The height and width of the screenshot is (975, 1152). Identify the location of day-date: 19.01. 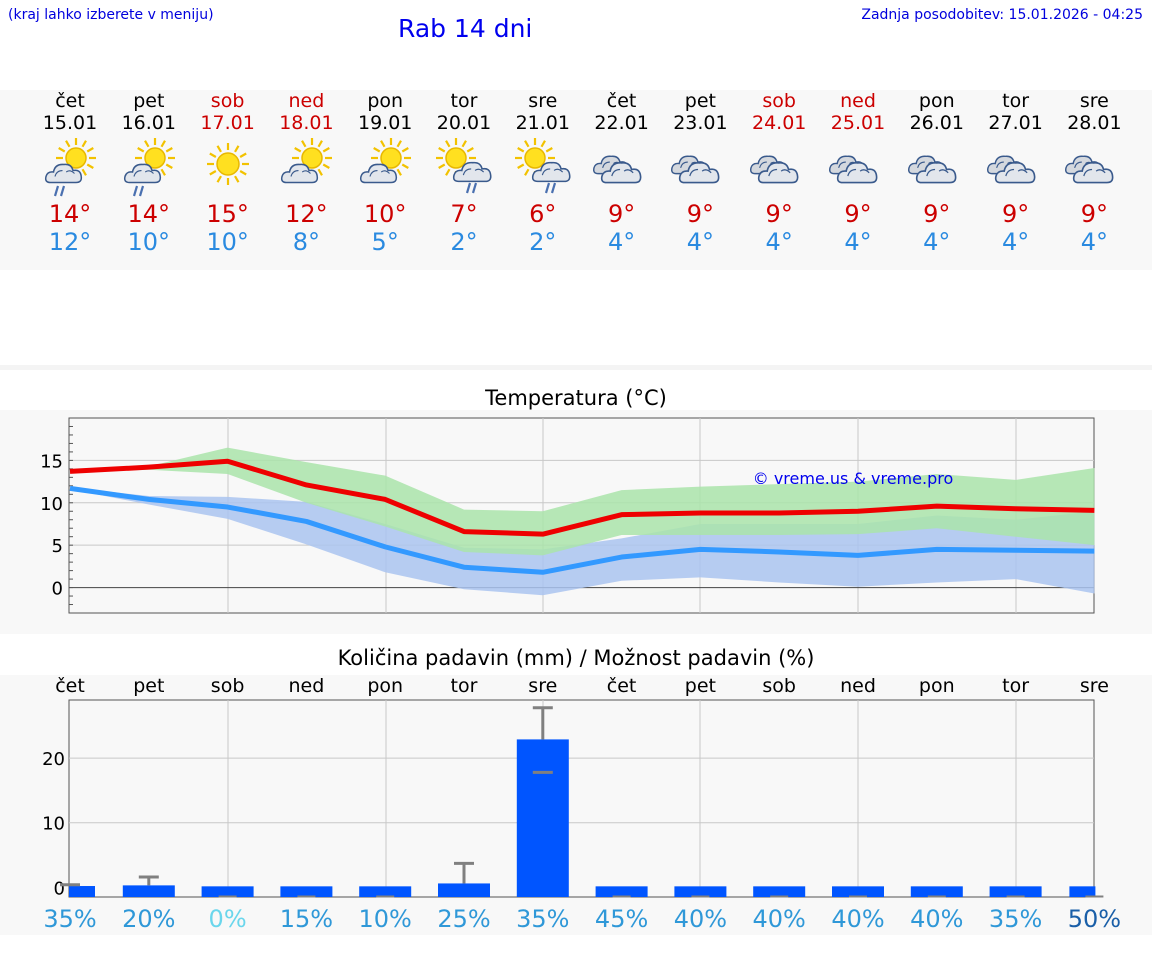
(385, 123).